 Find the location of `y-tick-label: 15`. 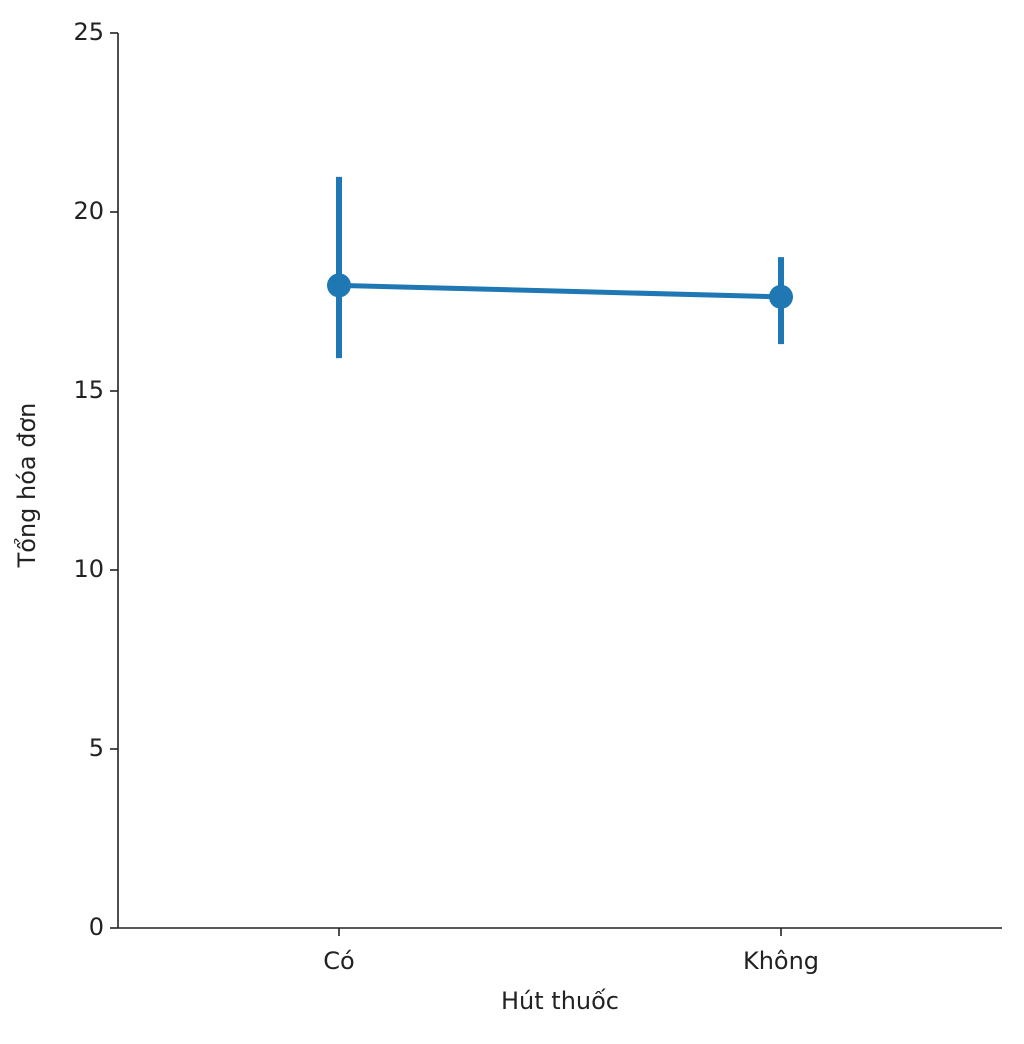

y-tick-label: 15 is located at coordinates (88, 390).